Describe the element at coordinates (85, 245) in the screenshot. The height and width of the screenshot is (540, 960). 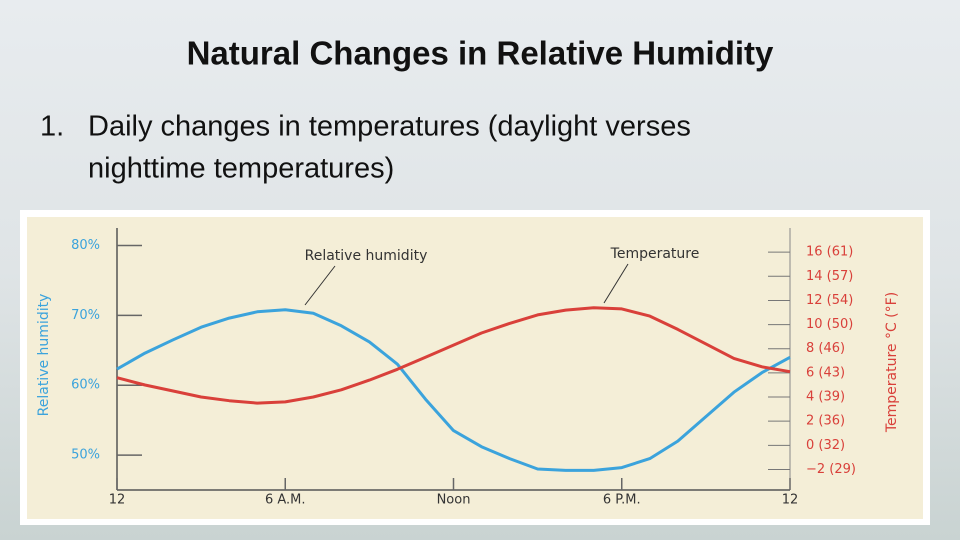
I see `y-tick-label: 80%` at that location.